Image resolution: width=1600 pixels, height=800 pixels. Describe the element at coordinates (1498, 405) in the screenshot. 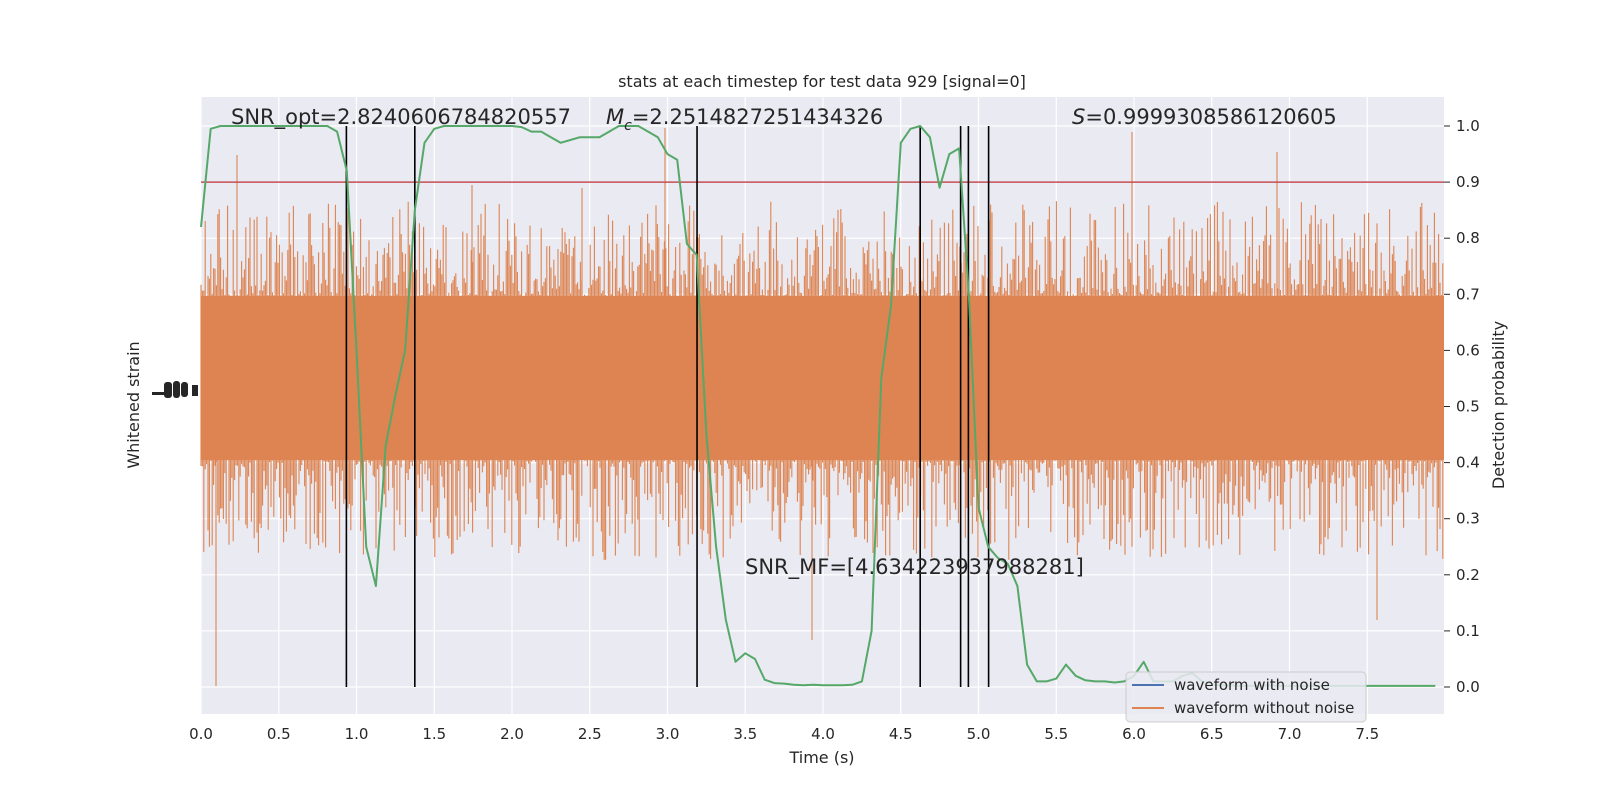

I see `right-y-axis-label: Detection probability` at that location.